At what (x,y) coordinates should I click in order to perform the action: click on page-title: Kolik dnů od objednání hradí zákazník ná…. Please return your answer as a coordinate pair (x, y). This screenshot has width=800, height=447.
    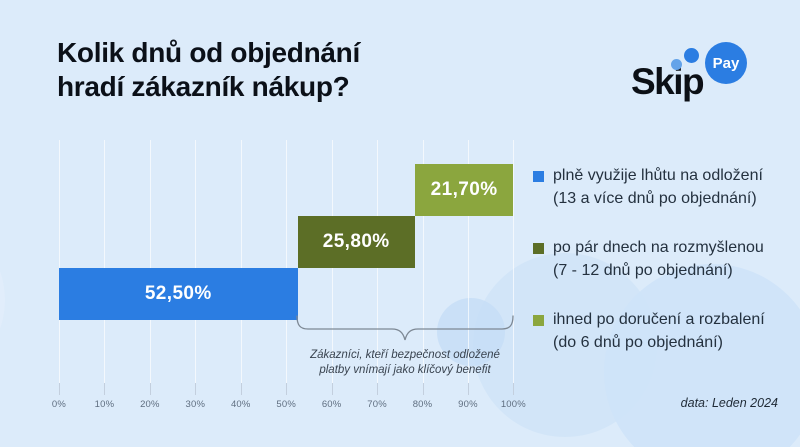
    Looking at the image, I should click on (208, 70).